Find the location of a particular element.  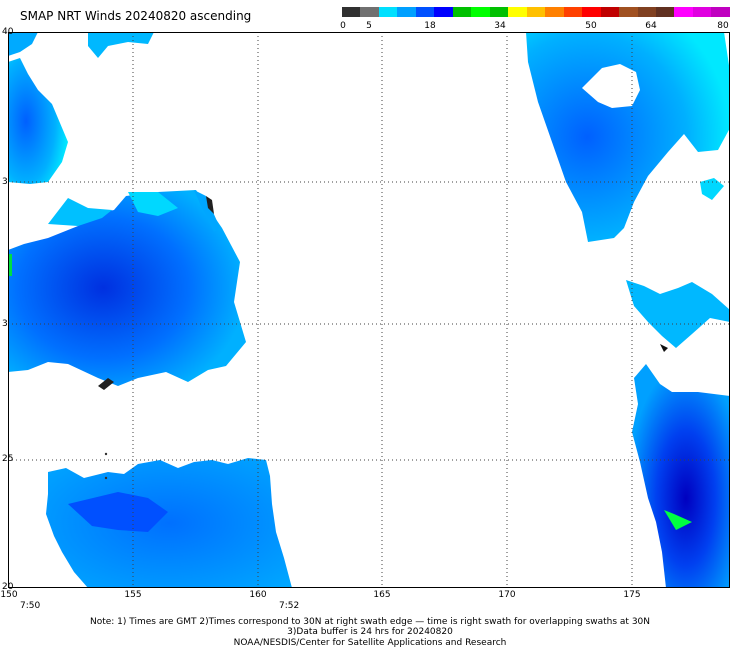

lat-label-20: 20 is located at coordinates (8, 587).